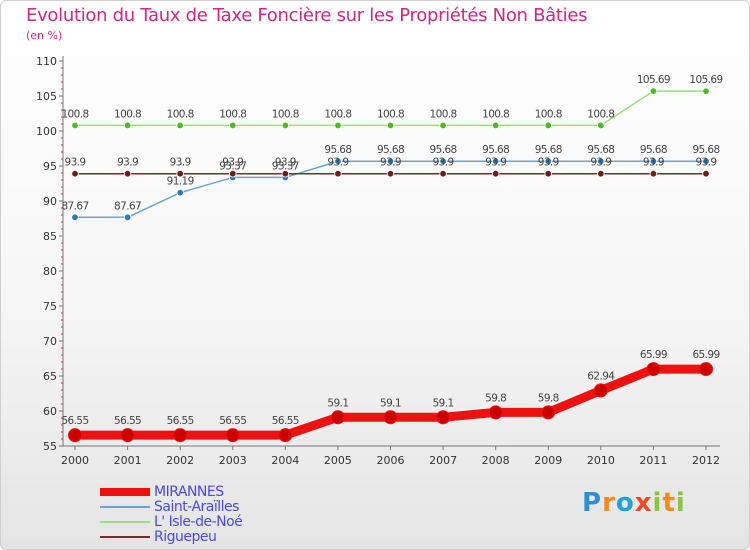  I want to click on y-tick-label: 60, so click(50, 411).